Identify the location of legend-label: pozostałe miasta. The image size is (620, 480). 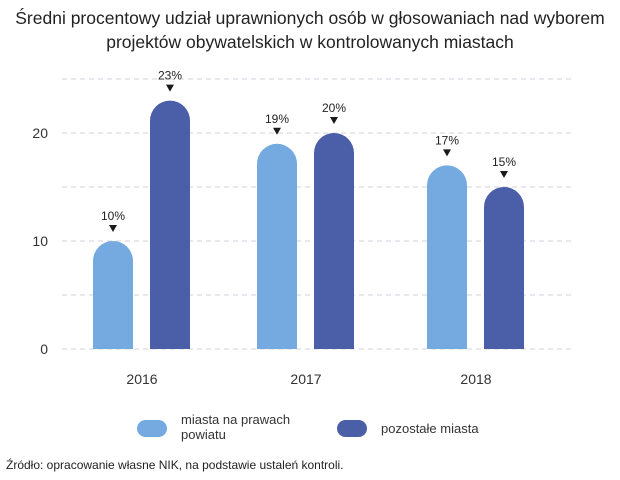
(430, 428).